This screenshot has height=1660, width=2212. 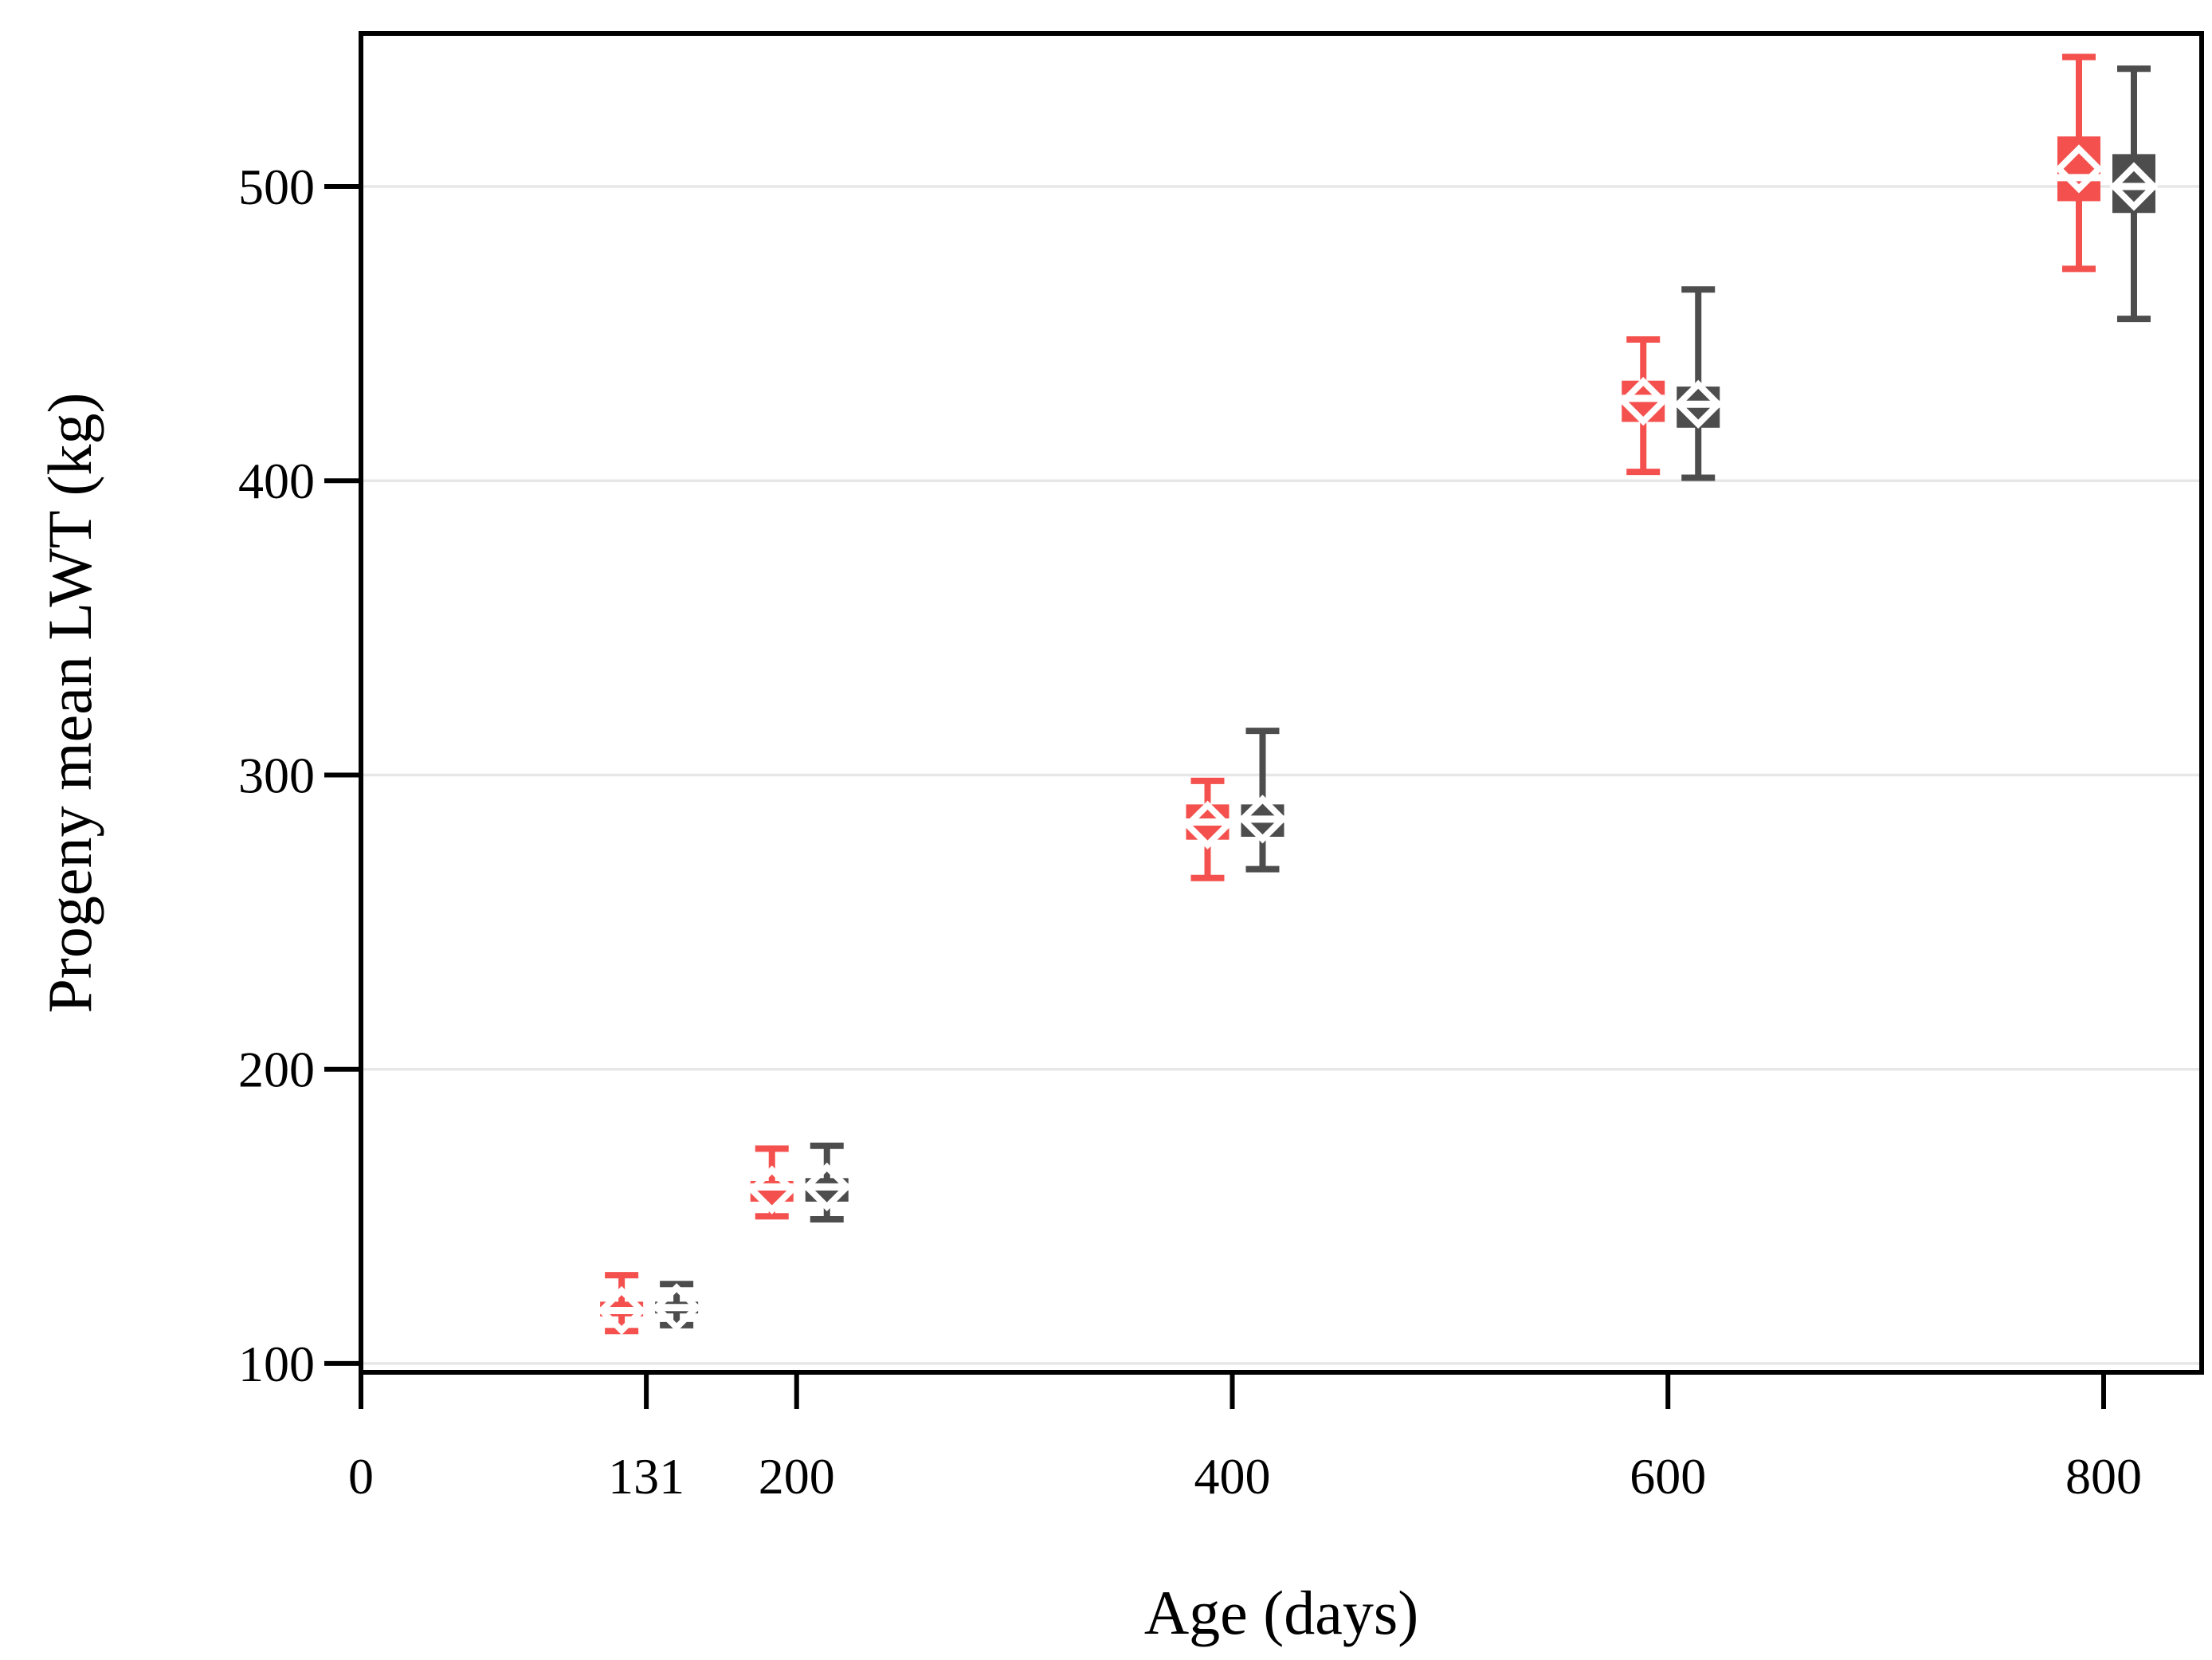 I want to click on x-tick-label: 200, so click(x=797, y=1476).